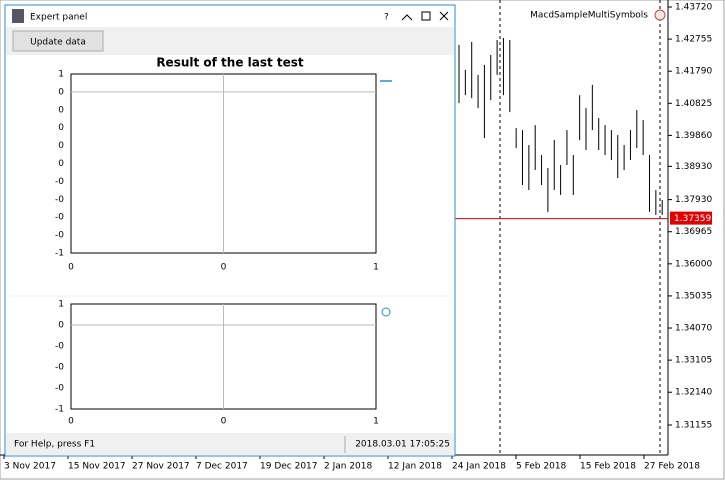 The image size is (725, 484). I want to click on price-label: 1.38930, so click(693, 167).